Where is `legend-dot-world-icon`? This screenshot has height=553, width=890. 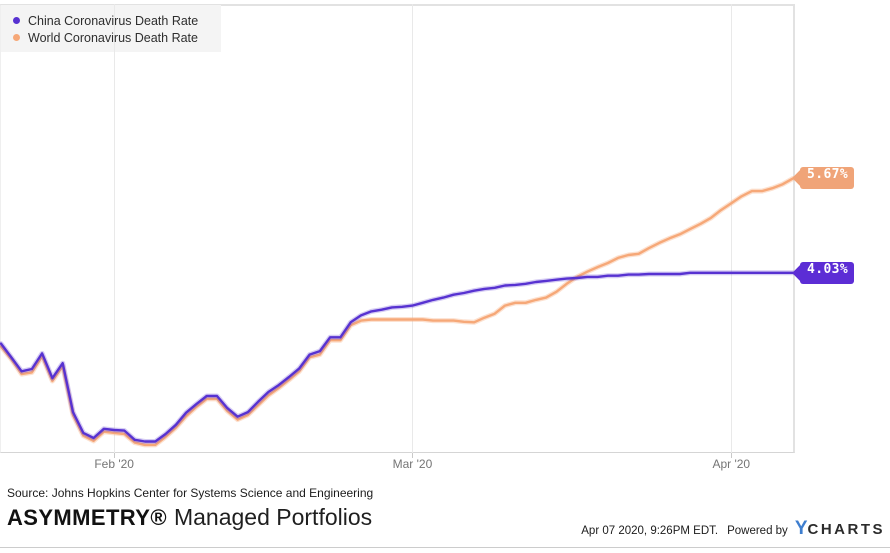 legend-dot-world-icon is located at coordinates (16, 37).